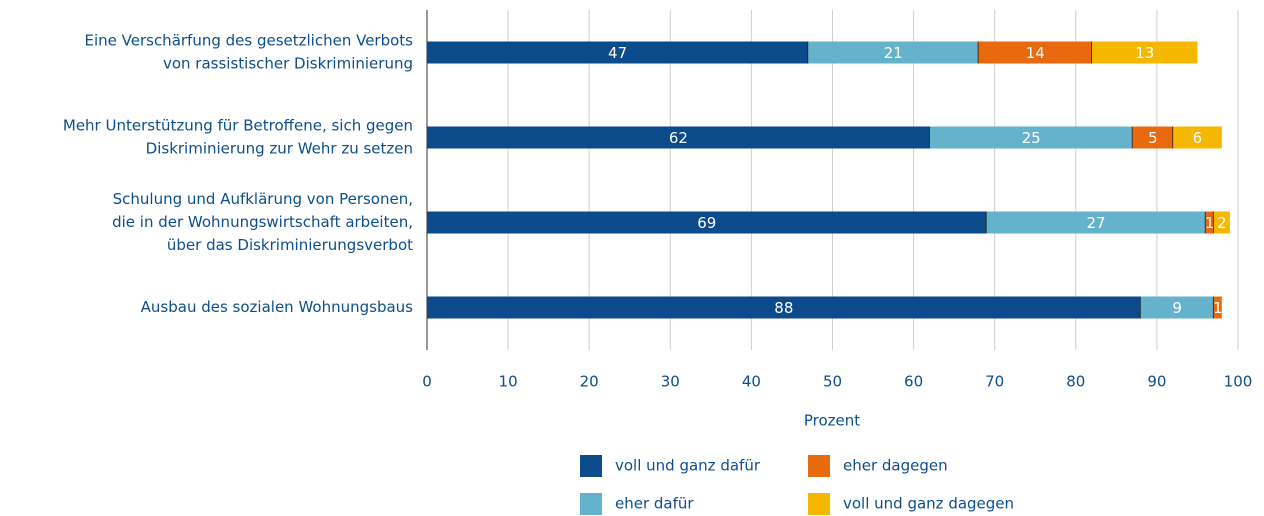  I want to click on y-tick-label: Ausbau des sozialen Wohnungsbaus, so click(277, 307).